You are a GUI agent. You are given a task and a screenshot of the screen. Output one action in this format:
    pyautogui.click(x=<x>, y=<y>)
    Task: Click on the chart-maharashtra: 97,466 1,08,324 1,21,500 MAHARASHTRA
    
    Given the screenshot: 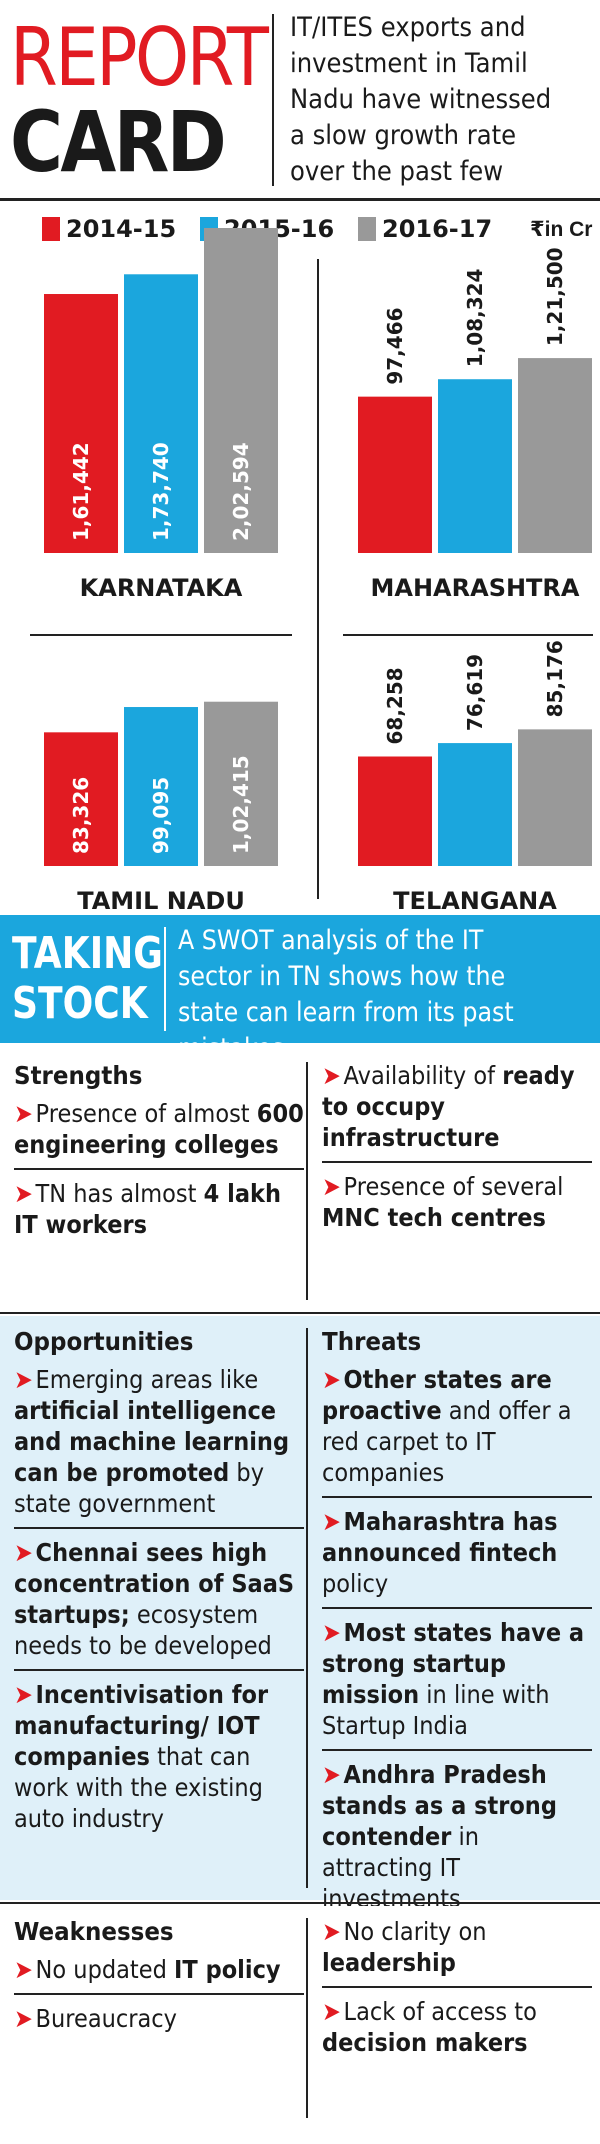 What is the action you would take?
    pyautogui.click(x=475, y=424)
    